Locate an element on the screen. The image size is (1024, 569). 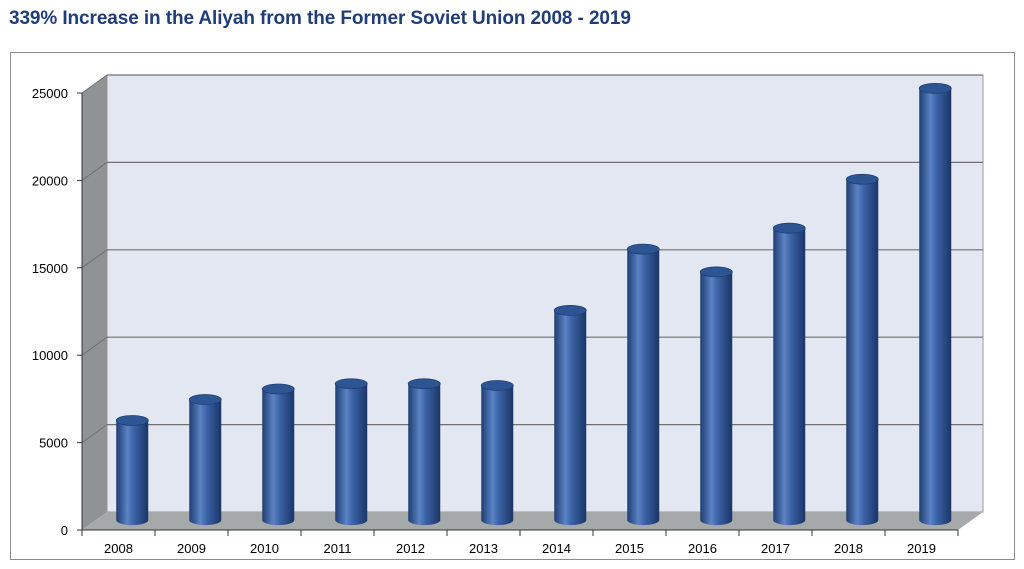
bar-2012 is located at coordinates (424, 452).